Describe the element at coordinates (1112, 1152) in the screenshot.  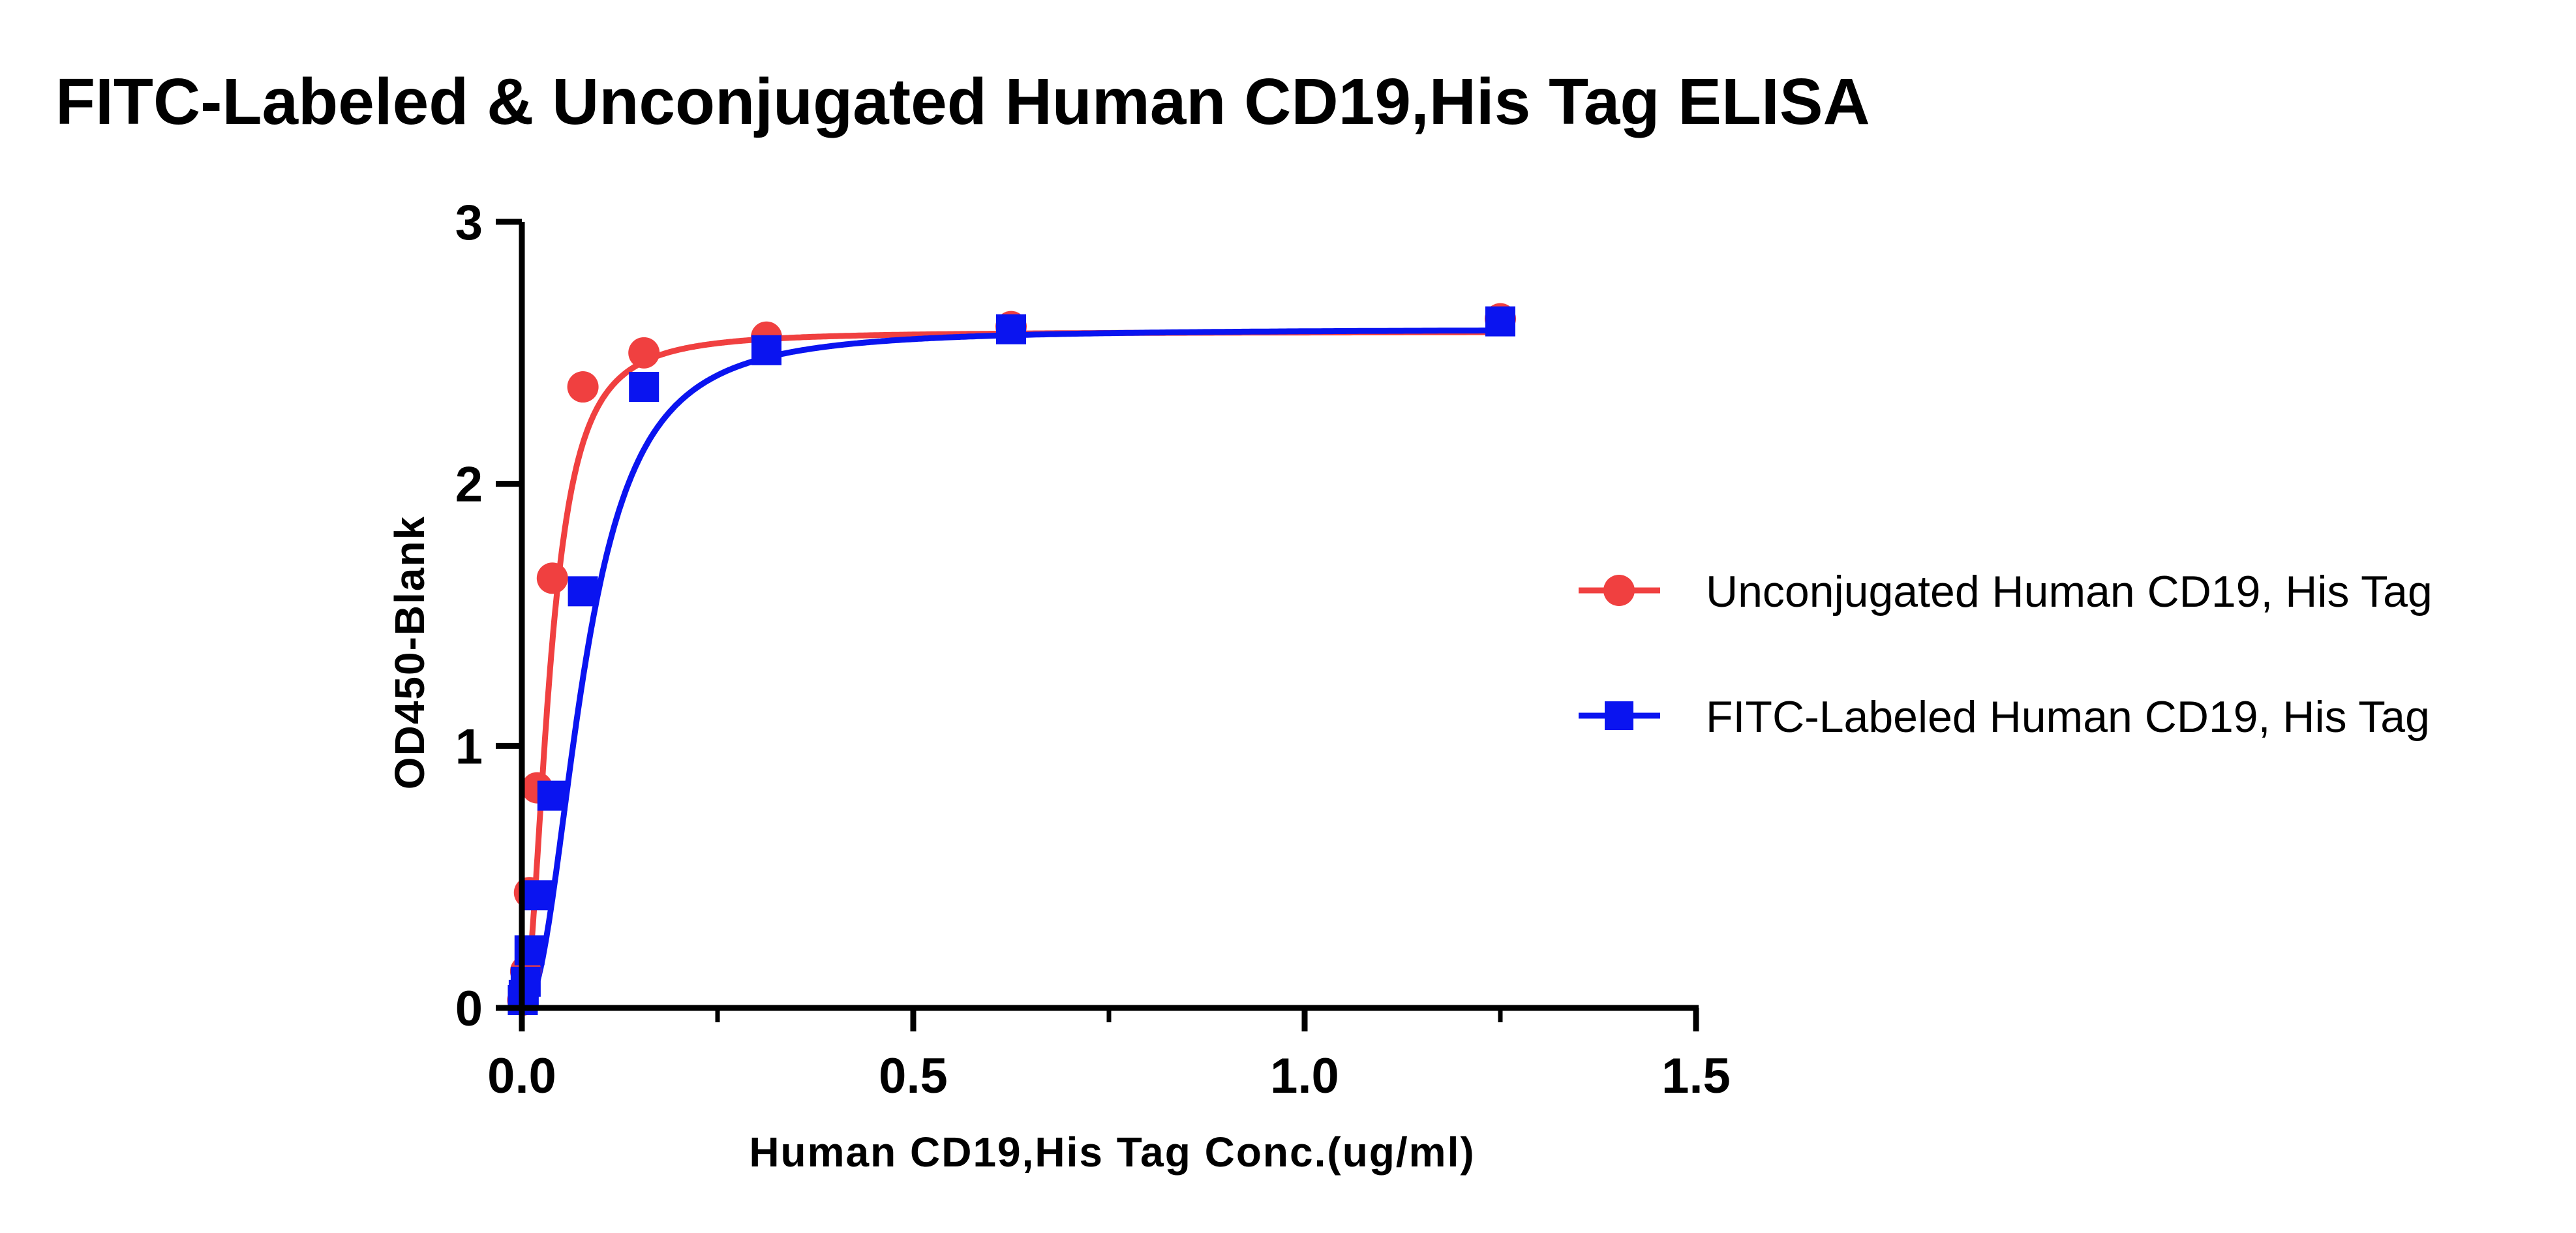
I see `x-axis-title: Human CD19,His Tag Conc.(ug/ml)` at that location.